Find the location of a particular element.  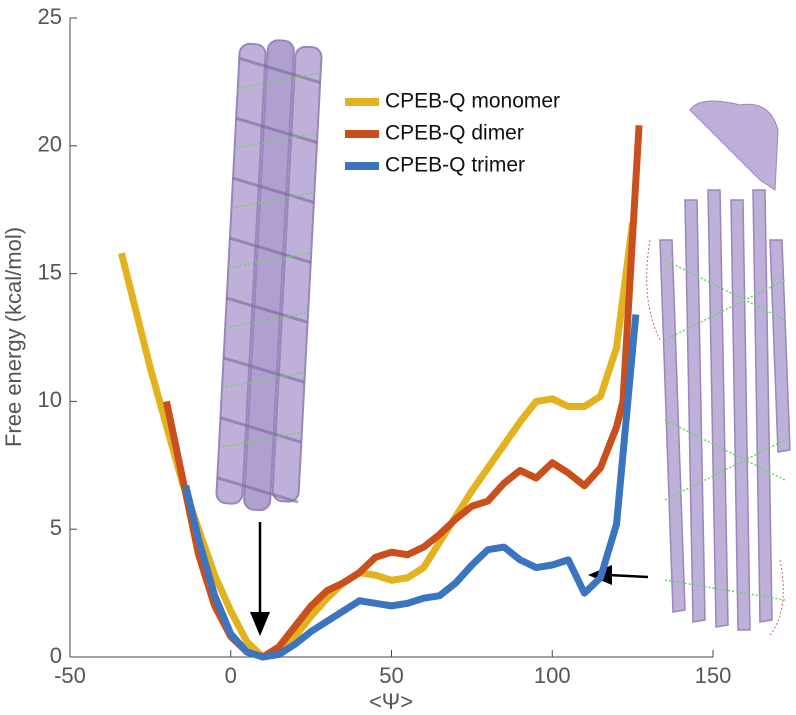

y-tick-label: 10 is located at coordinates (50, 399).